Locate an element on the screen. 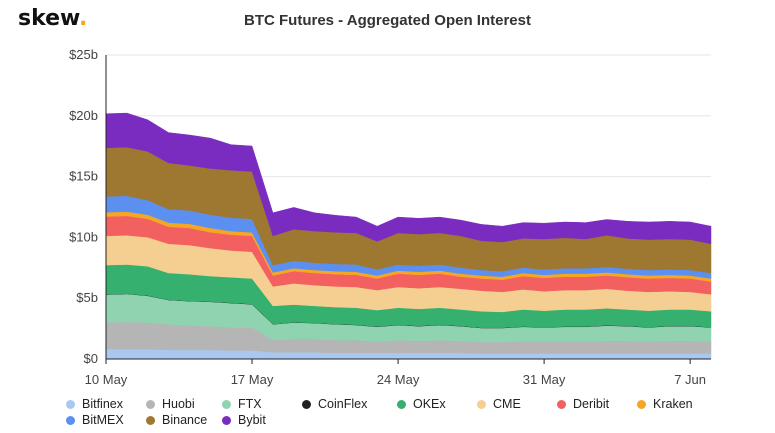  y-tick-label: $10b is located at coordinates (83, 236).